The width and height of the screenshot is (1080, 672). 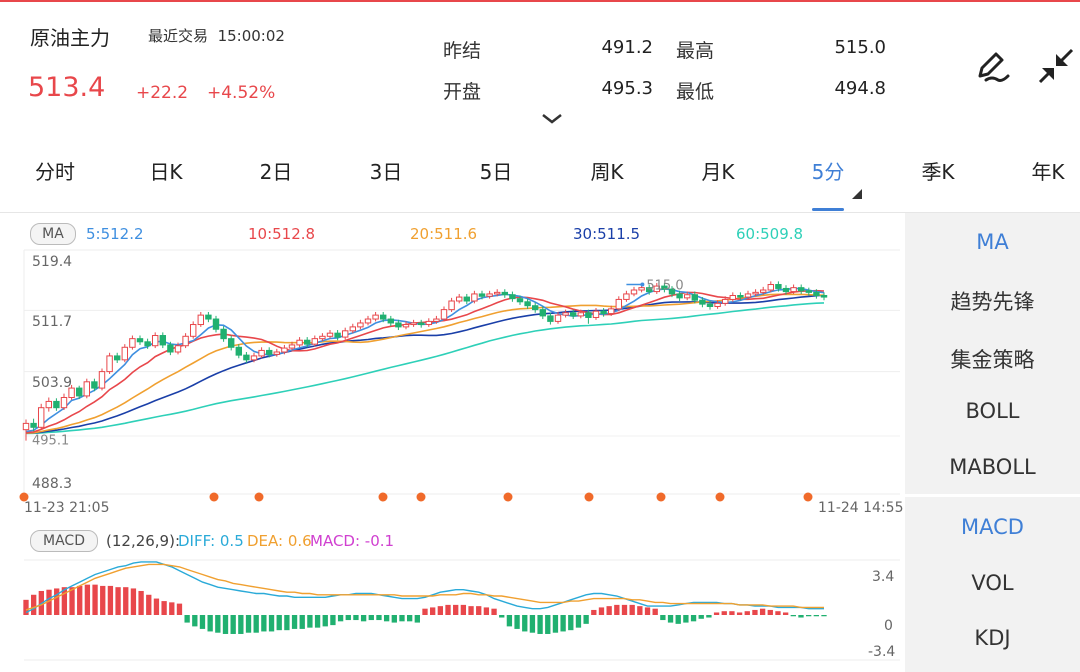 I want to click on tab-monthly-k: 月K, so click(x=718, y=172).